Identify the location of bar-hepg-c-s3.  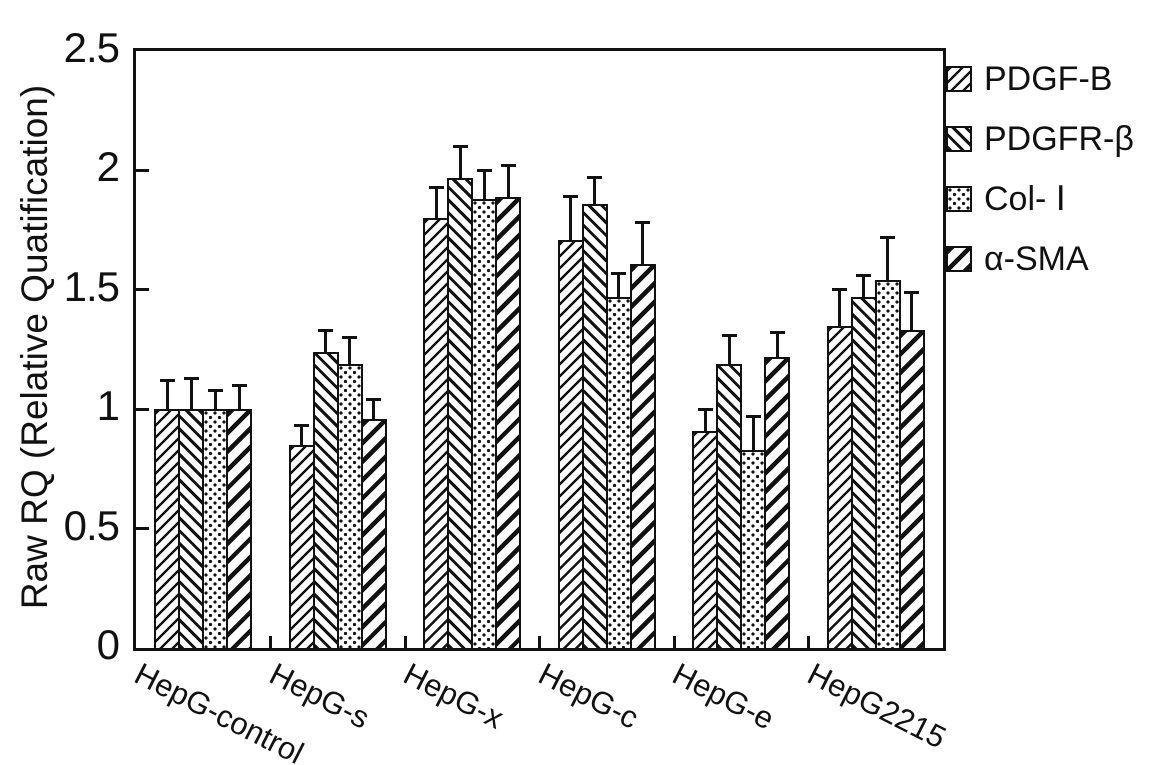
(642, 455).